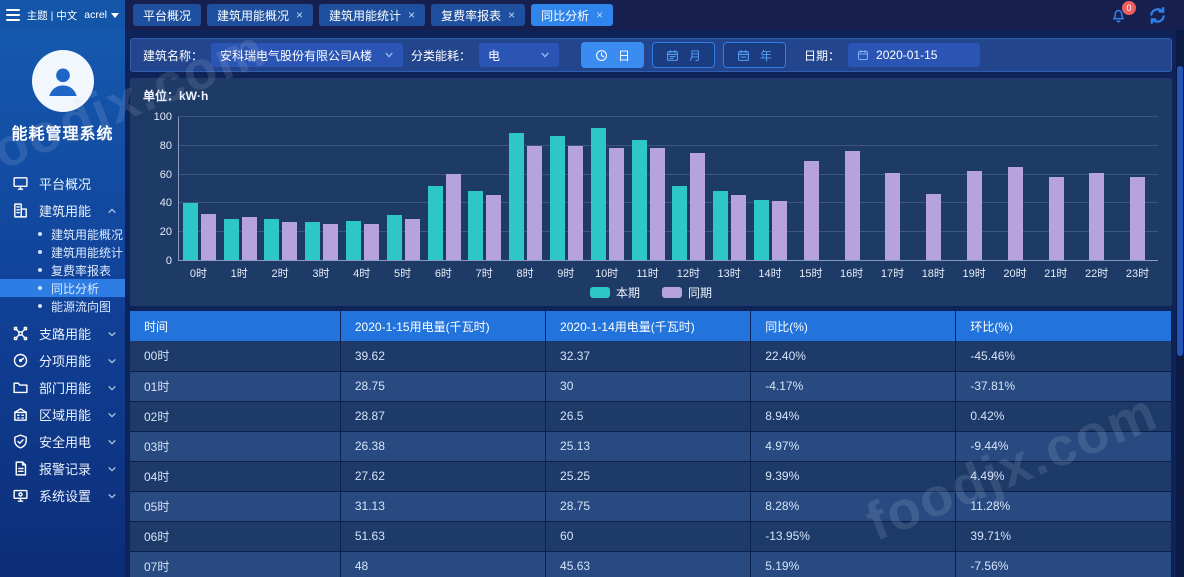 This screenshot has height=577, width=1184. What do you see at coordinates (443, 416) in the screenshot?
I see `table-cell: 28.87` at bounding box center [443, 416].